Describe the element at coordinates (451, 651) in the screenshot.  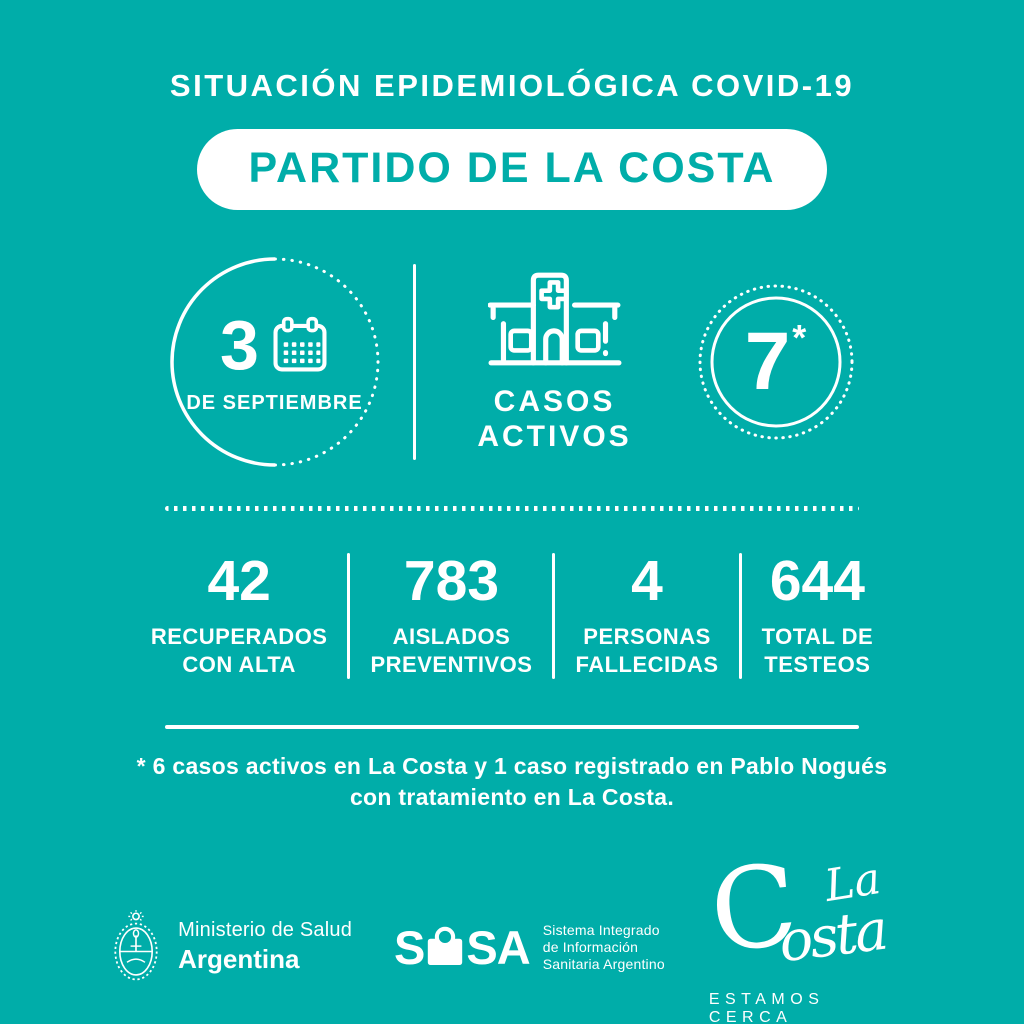
I see `stat-label: AISLADOS PREVENTIVOS` at that location.